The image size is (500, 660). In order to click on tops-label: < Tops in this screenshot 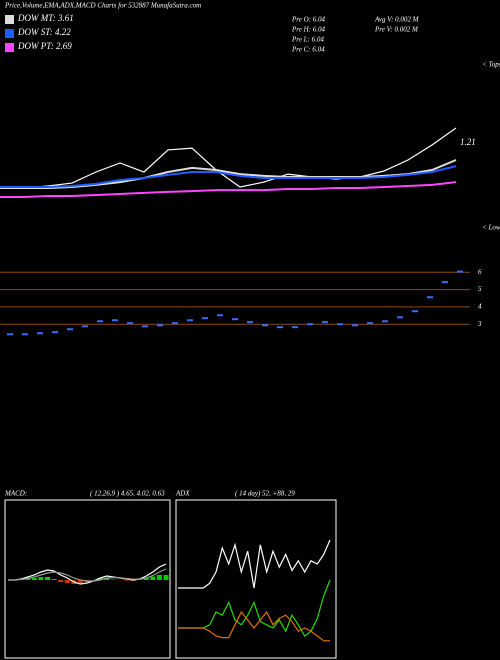, I will do `click(491, 65)`.